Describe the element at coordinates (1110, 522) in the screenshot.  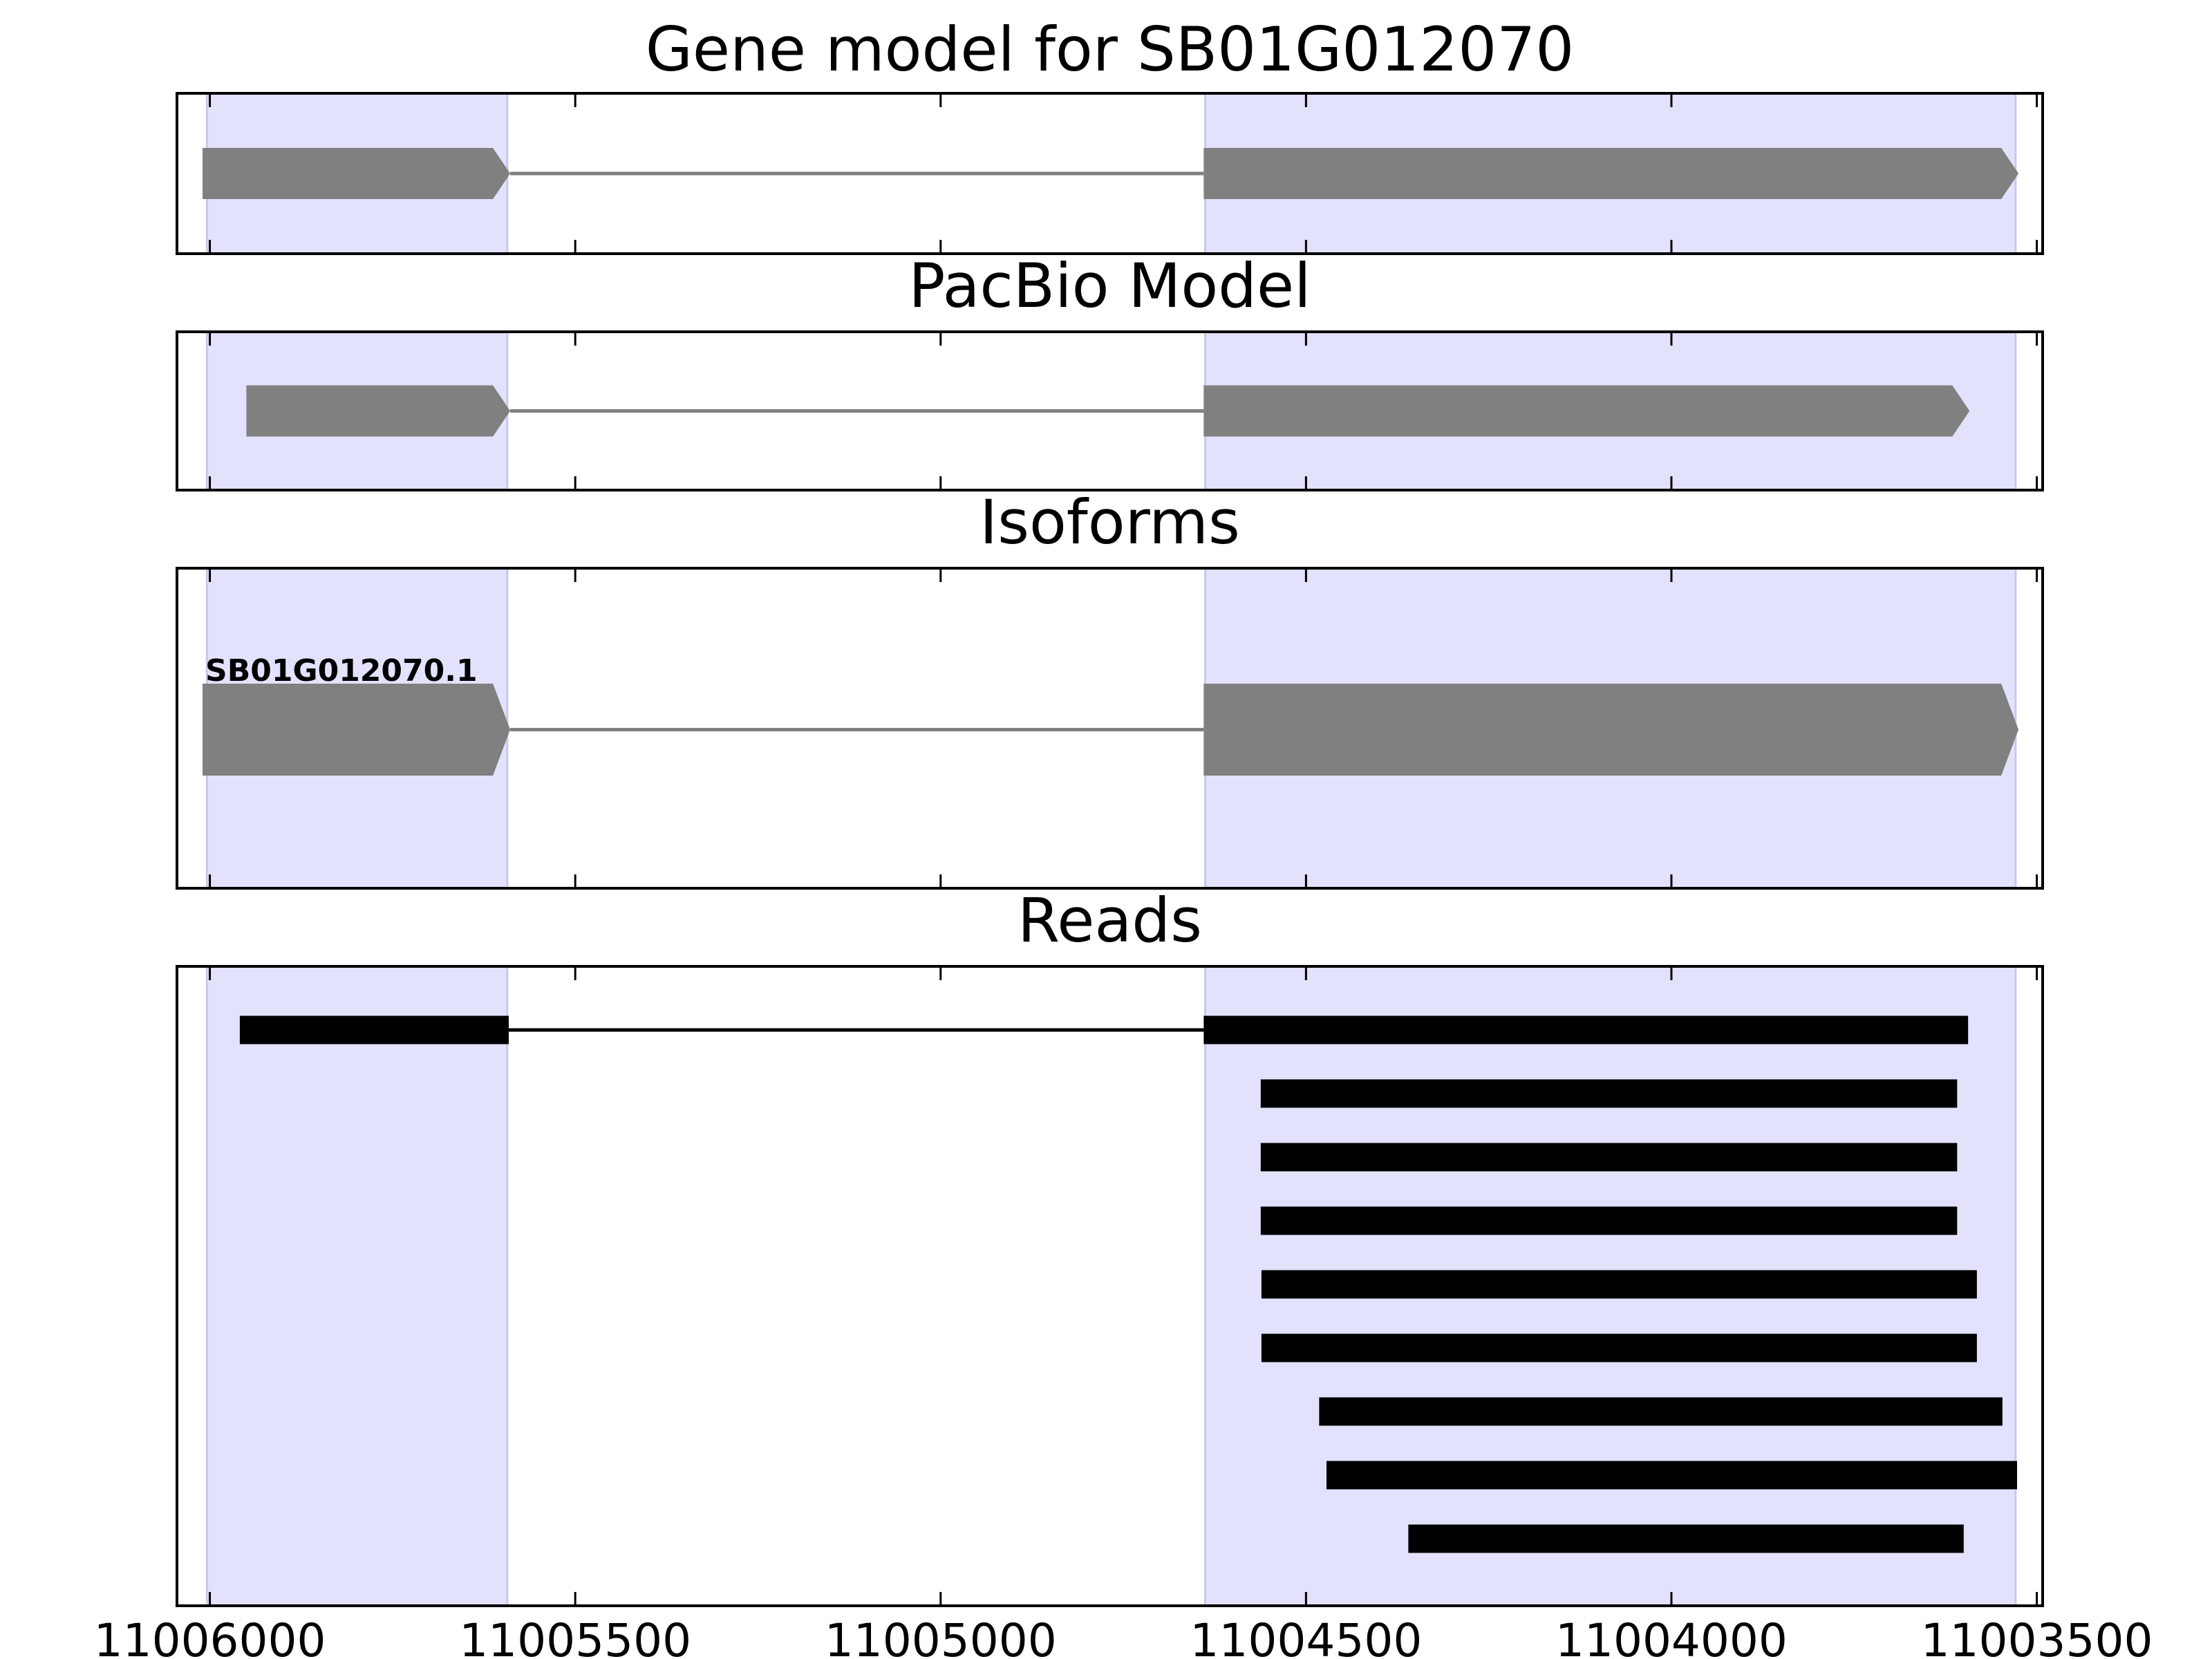
I see `panel-title: Isoforms` at that location.